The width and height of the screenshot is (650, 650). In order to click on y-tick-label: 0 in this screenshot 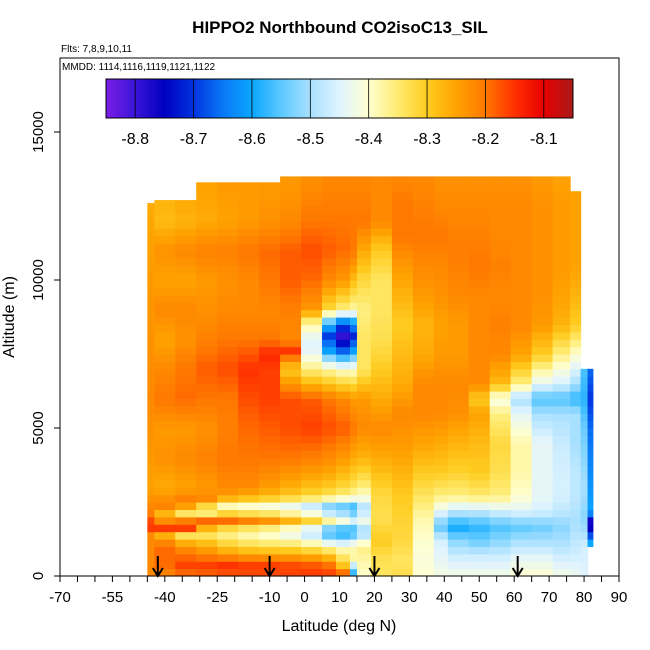, I will do `click(38, 576)`.